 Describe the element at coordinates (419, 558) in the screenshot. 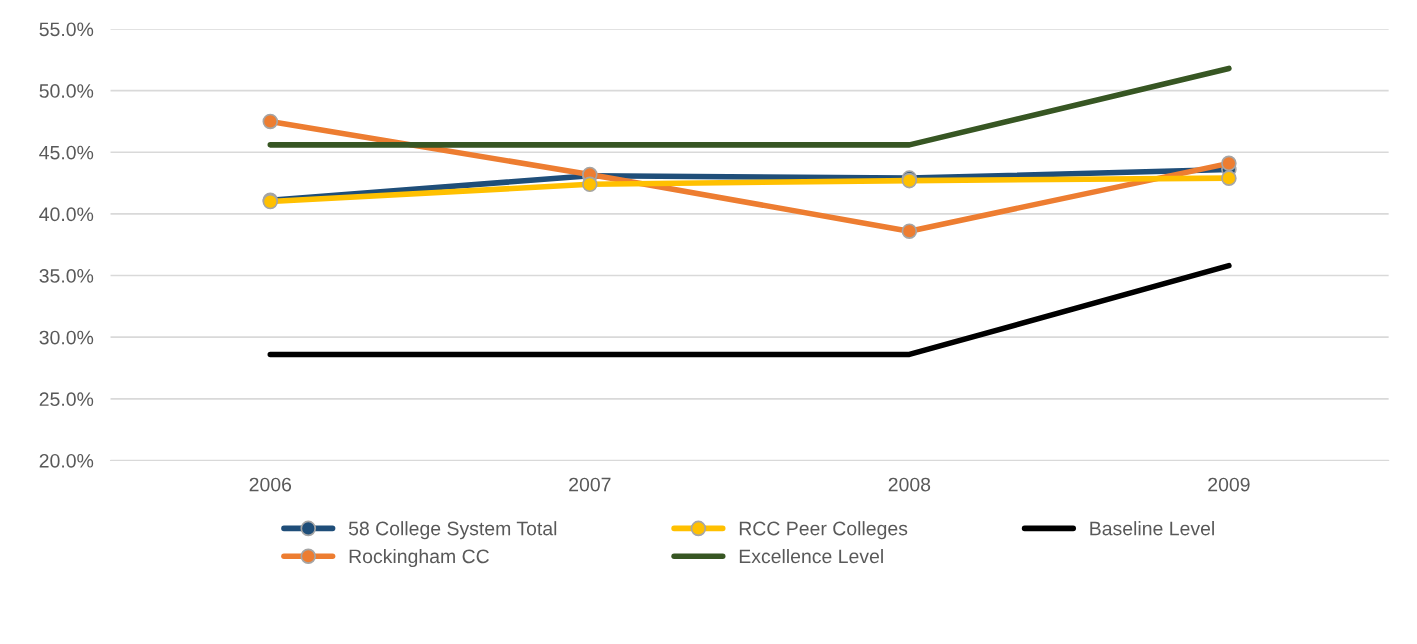

I see `legend-label: Rockingham CC` at that location.